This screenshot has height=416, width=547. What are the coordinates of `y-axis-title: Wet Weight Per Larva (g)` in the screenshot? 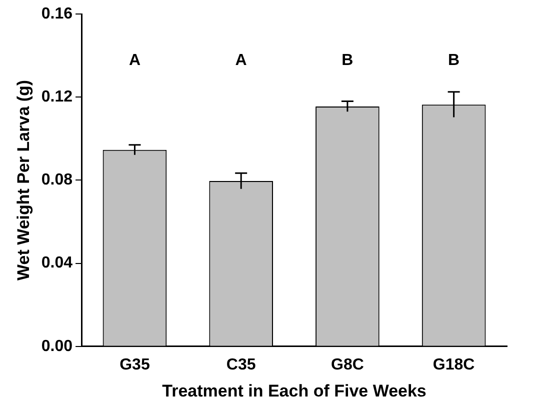 It's located at (23, 180).